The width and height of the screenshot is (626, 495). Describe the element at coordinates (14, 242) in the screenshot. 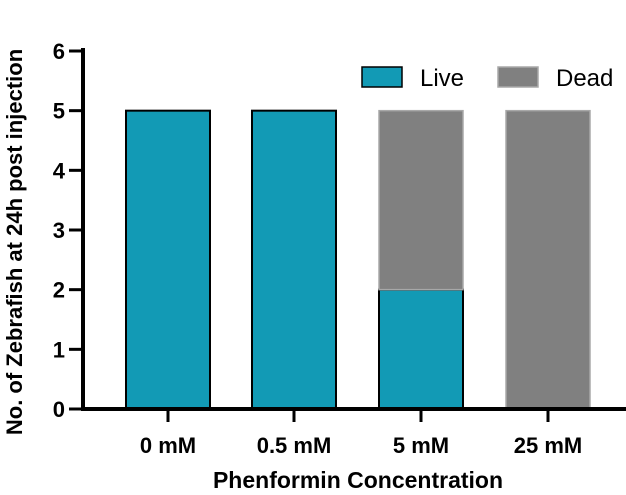

I see `y-axis-title: No. of Zebrafish at 24h post injection` at that location.